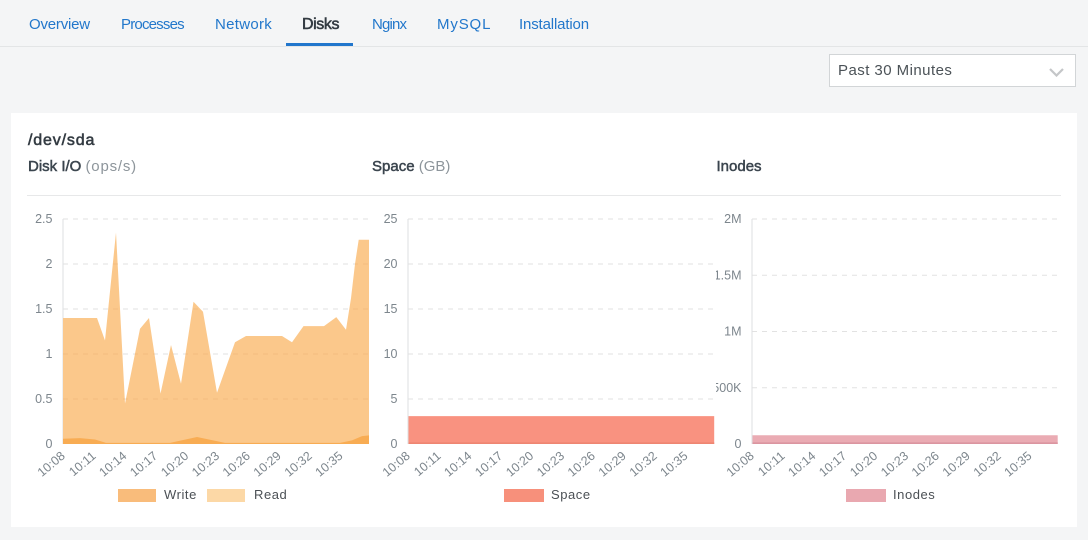  Describe the element at coordinates (393, 399) in the screenshot. I see `svg-text: 5` at that location.